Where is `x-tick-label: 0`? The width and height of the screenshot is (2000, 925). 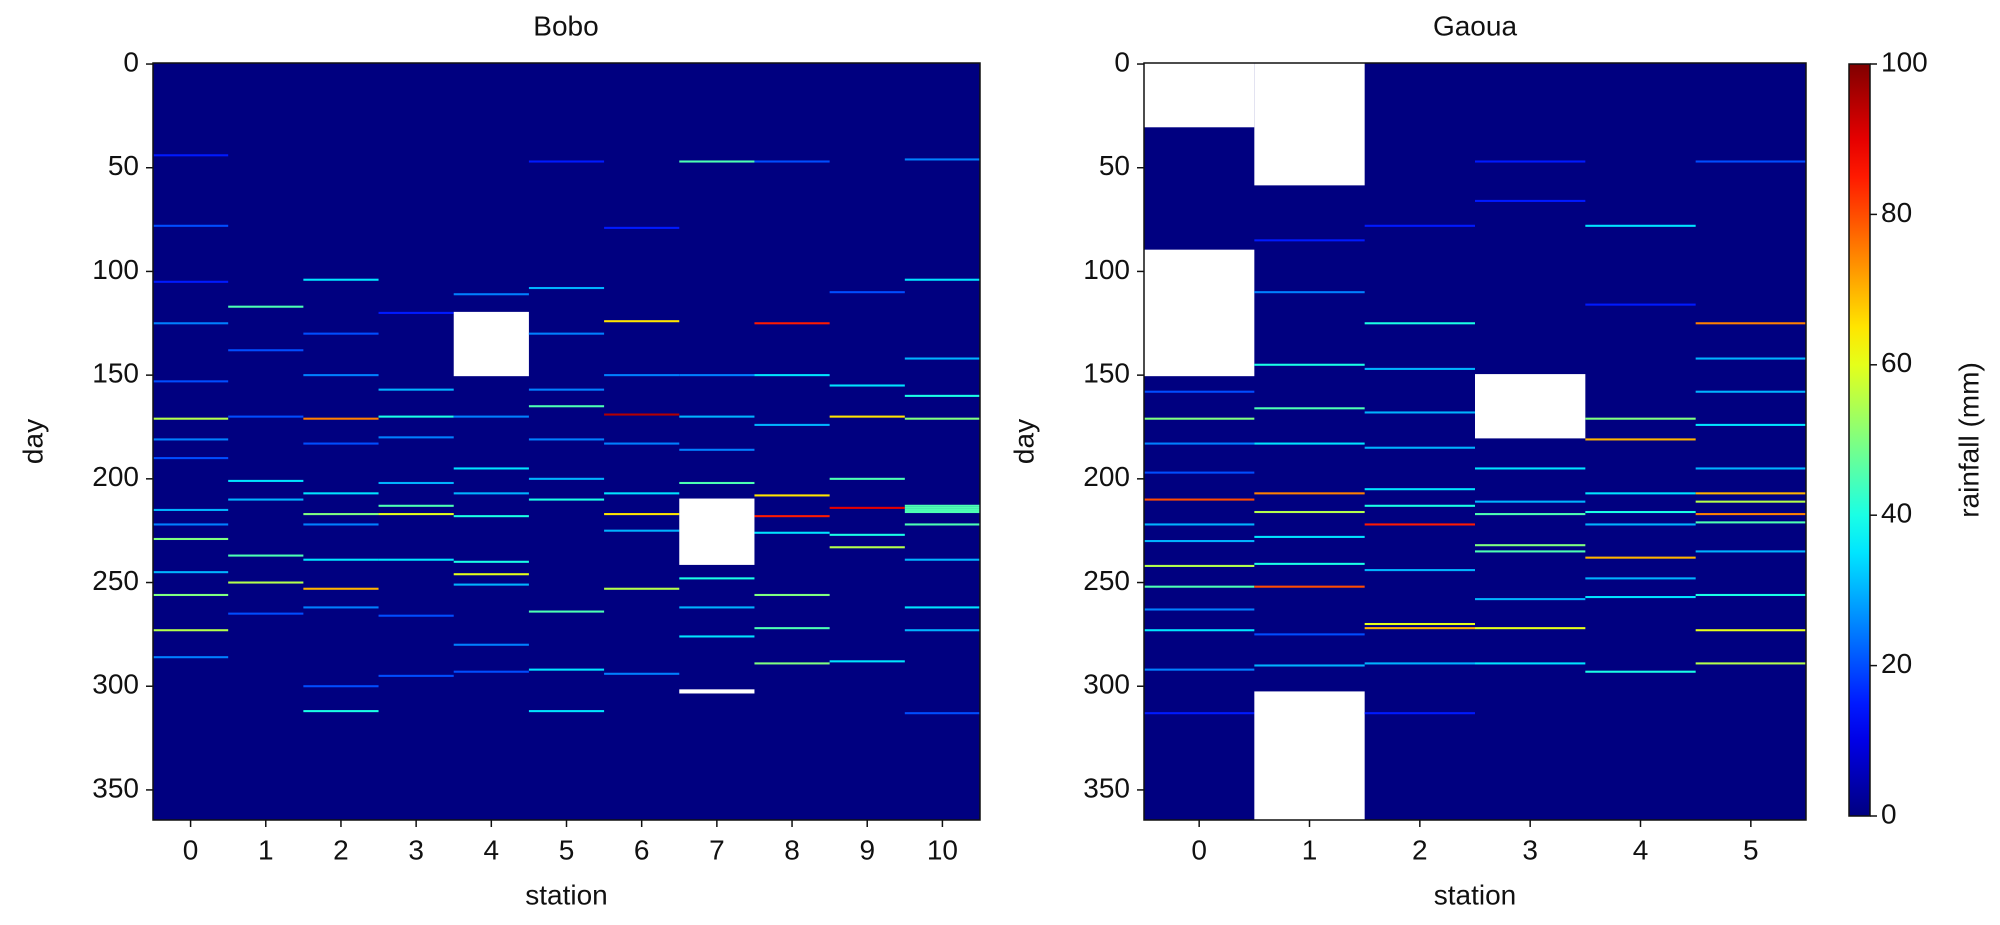 x-tick-label: 0 is located at coordinates (1199, 849).